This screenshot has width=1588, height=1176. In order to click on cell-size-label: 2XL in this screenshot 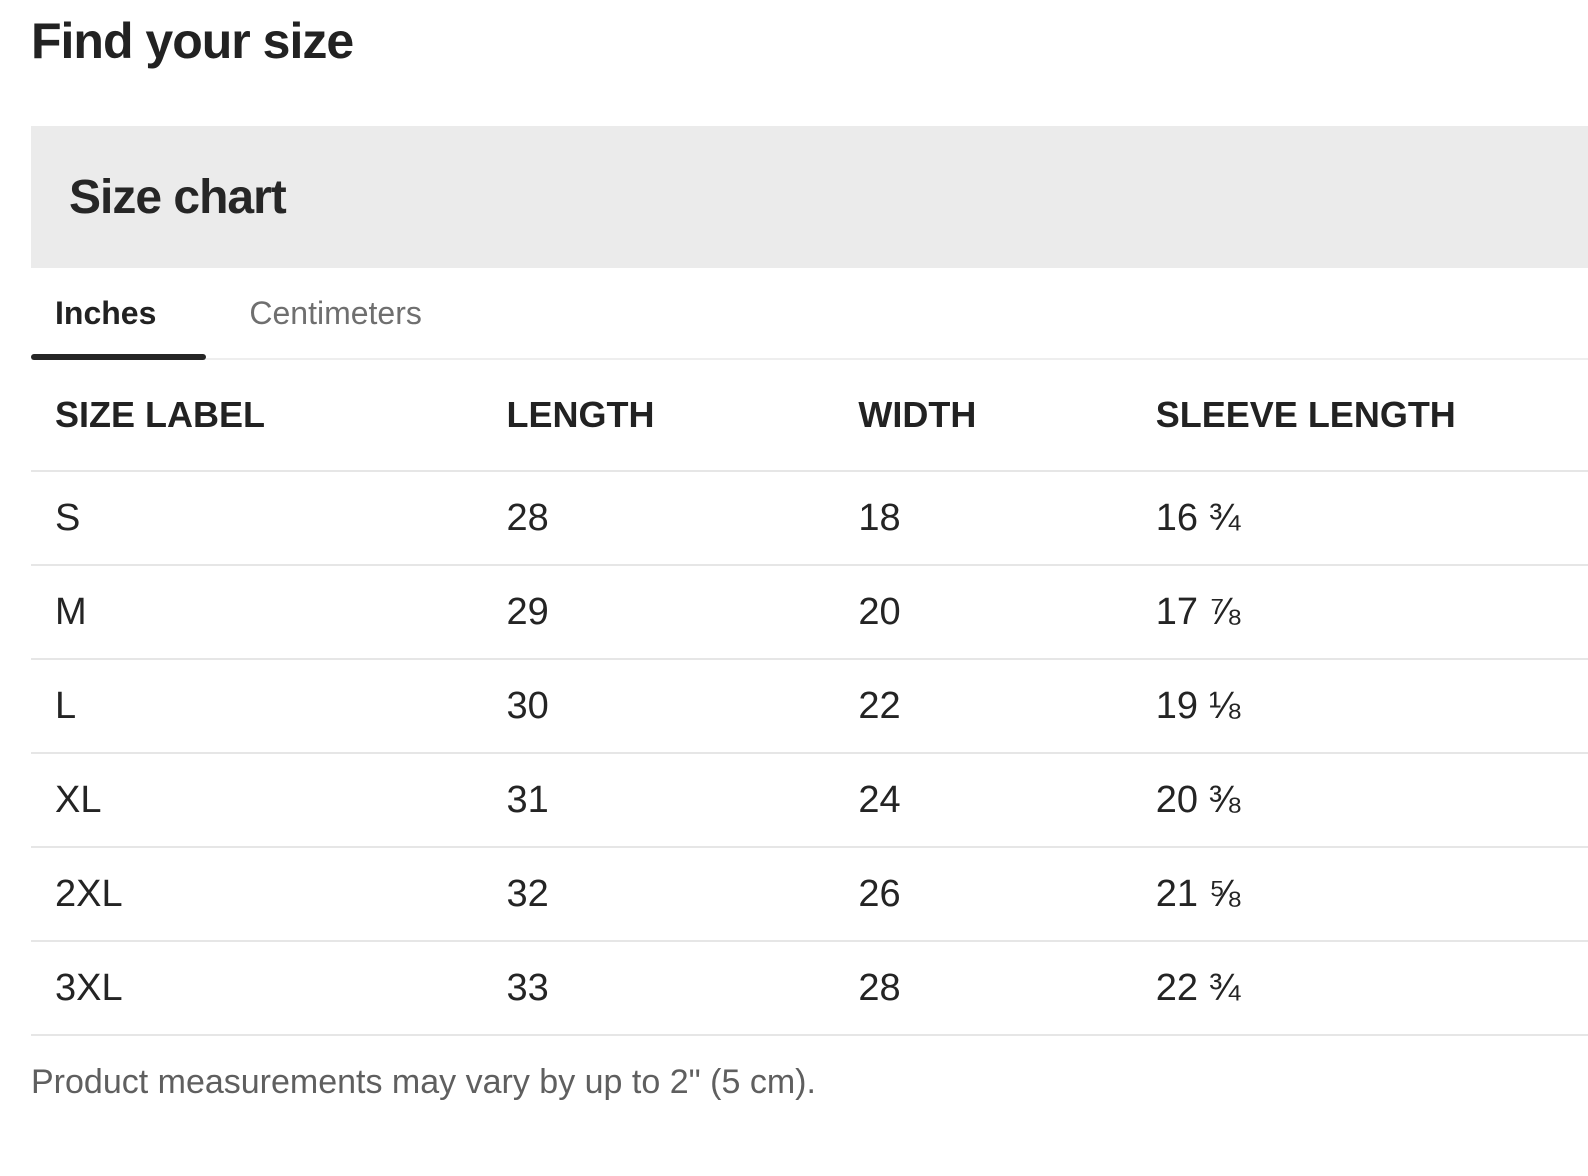, I will do `click(257, 894)`.